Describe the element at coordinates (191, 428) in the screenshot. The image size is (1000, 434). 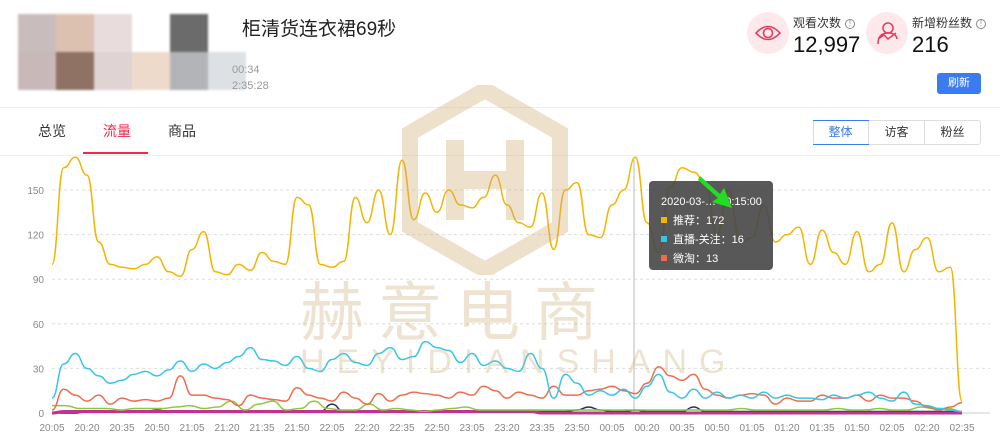
I see `x-tick-label: 21:05` at that location.